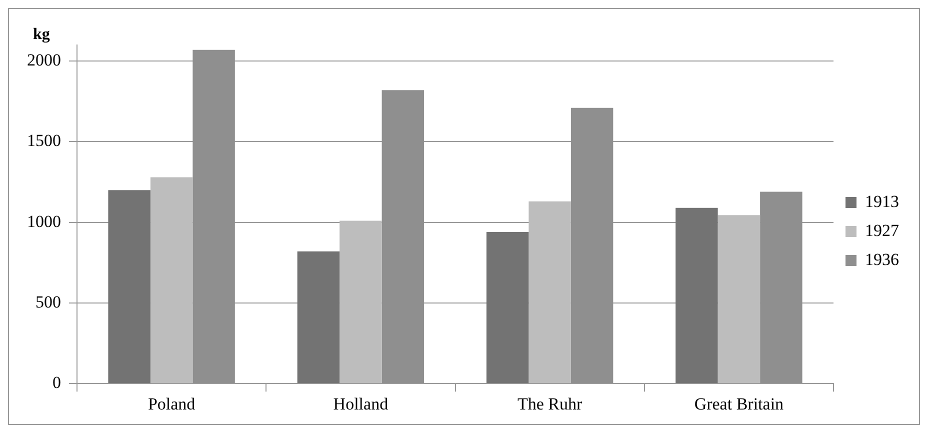  I want to click on x-tick-label: Poland, so click(172, 404).